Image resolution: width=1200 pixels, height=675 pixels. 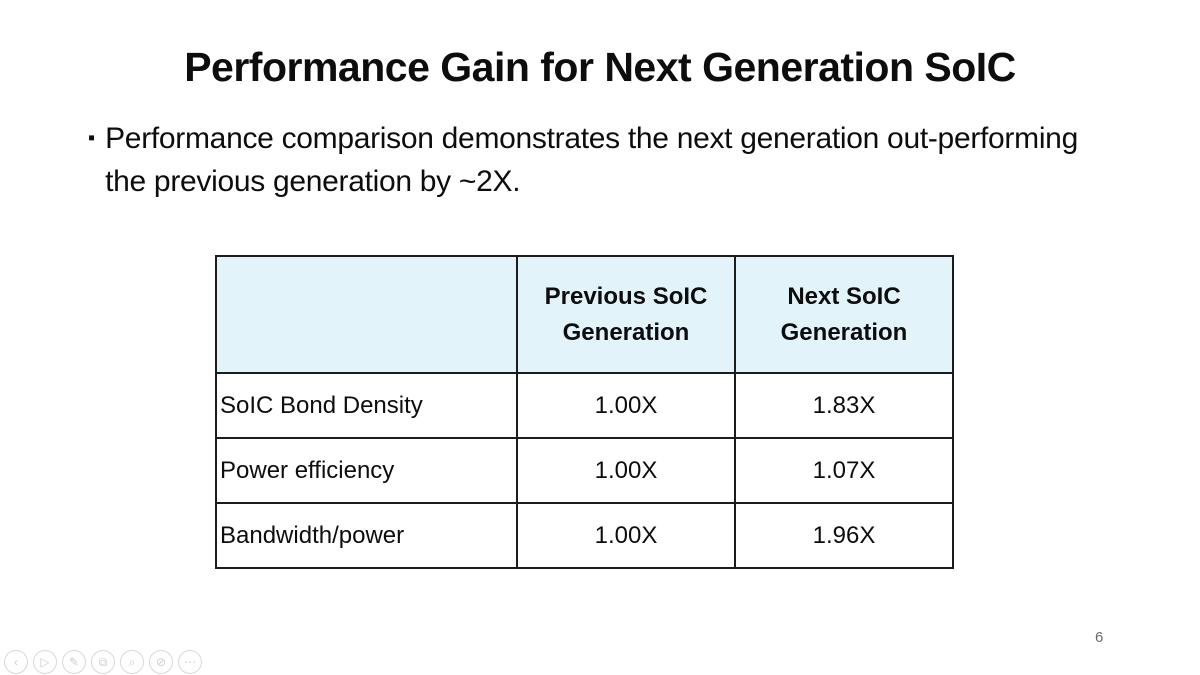 What do you see at coordinates (132, 662) in the screenshot?
I see `search-icon: ⌕` at bounding box center [132, 662].